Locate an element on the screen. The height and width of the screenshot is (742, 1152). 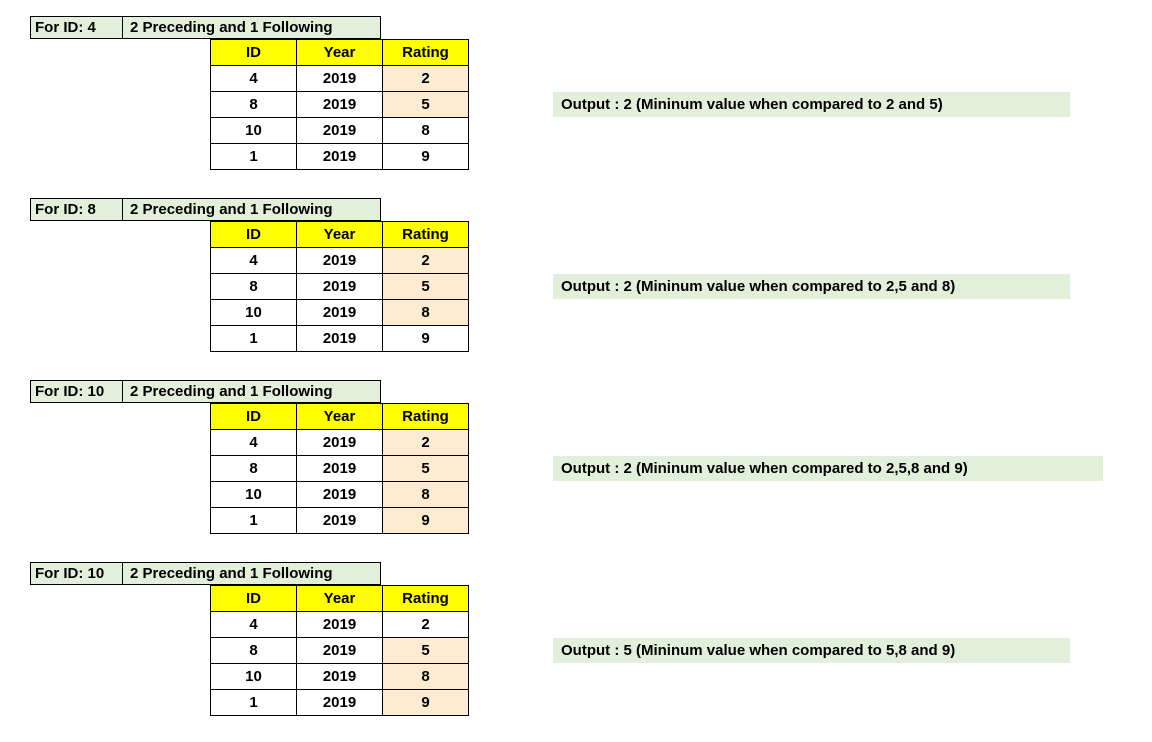
block-header: For ID: 8 2 Preceding and 1 Following is located at coordinates (205, 209).